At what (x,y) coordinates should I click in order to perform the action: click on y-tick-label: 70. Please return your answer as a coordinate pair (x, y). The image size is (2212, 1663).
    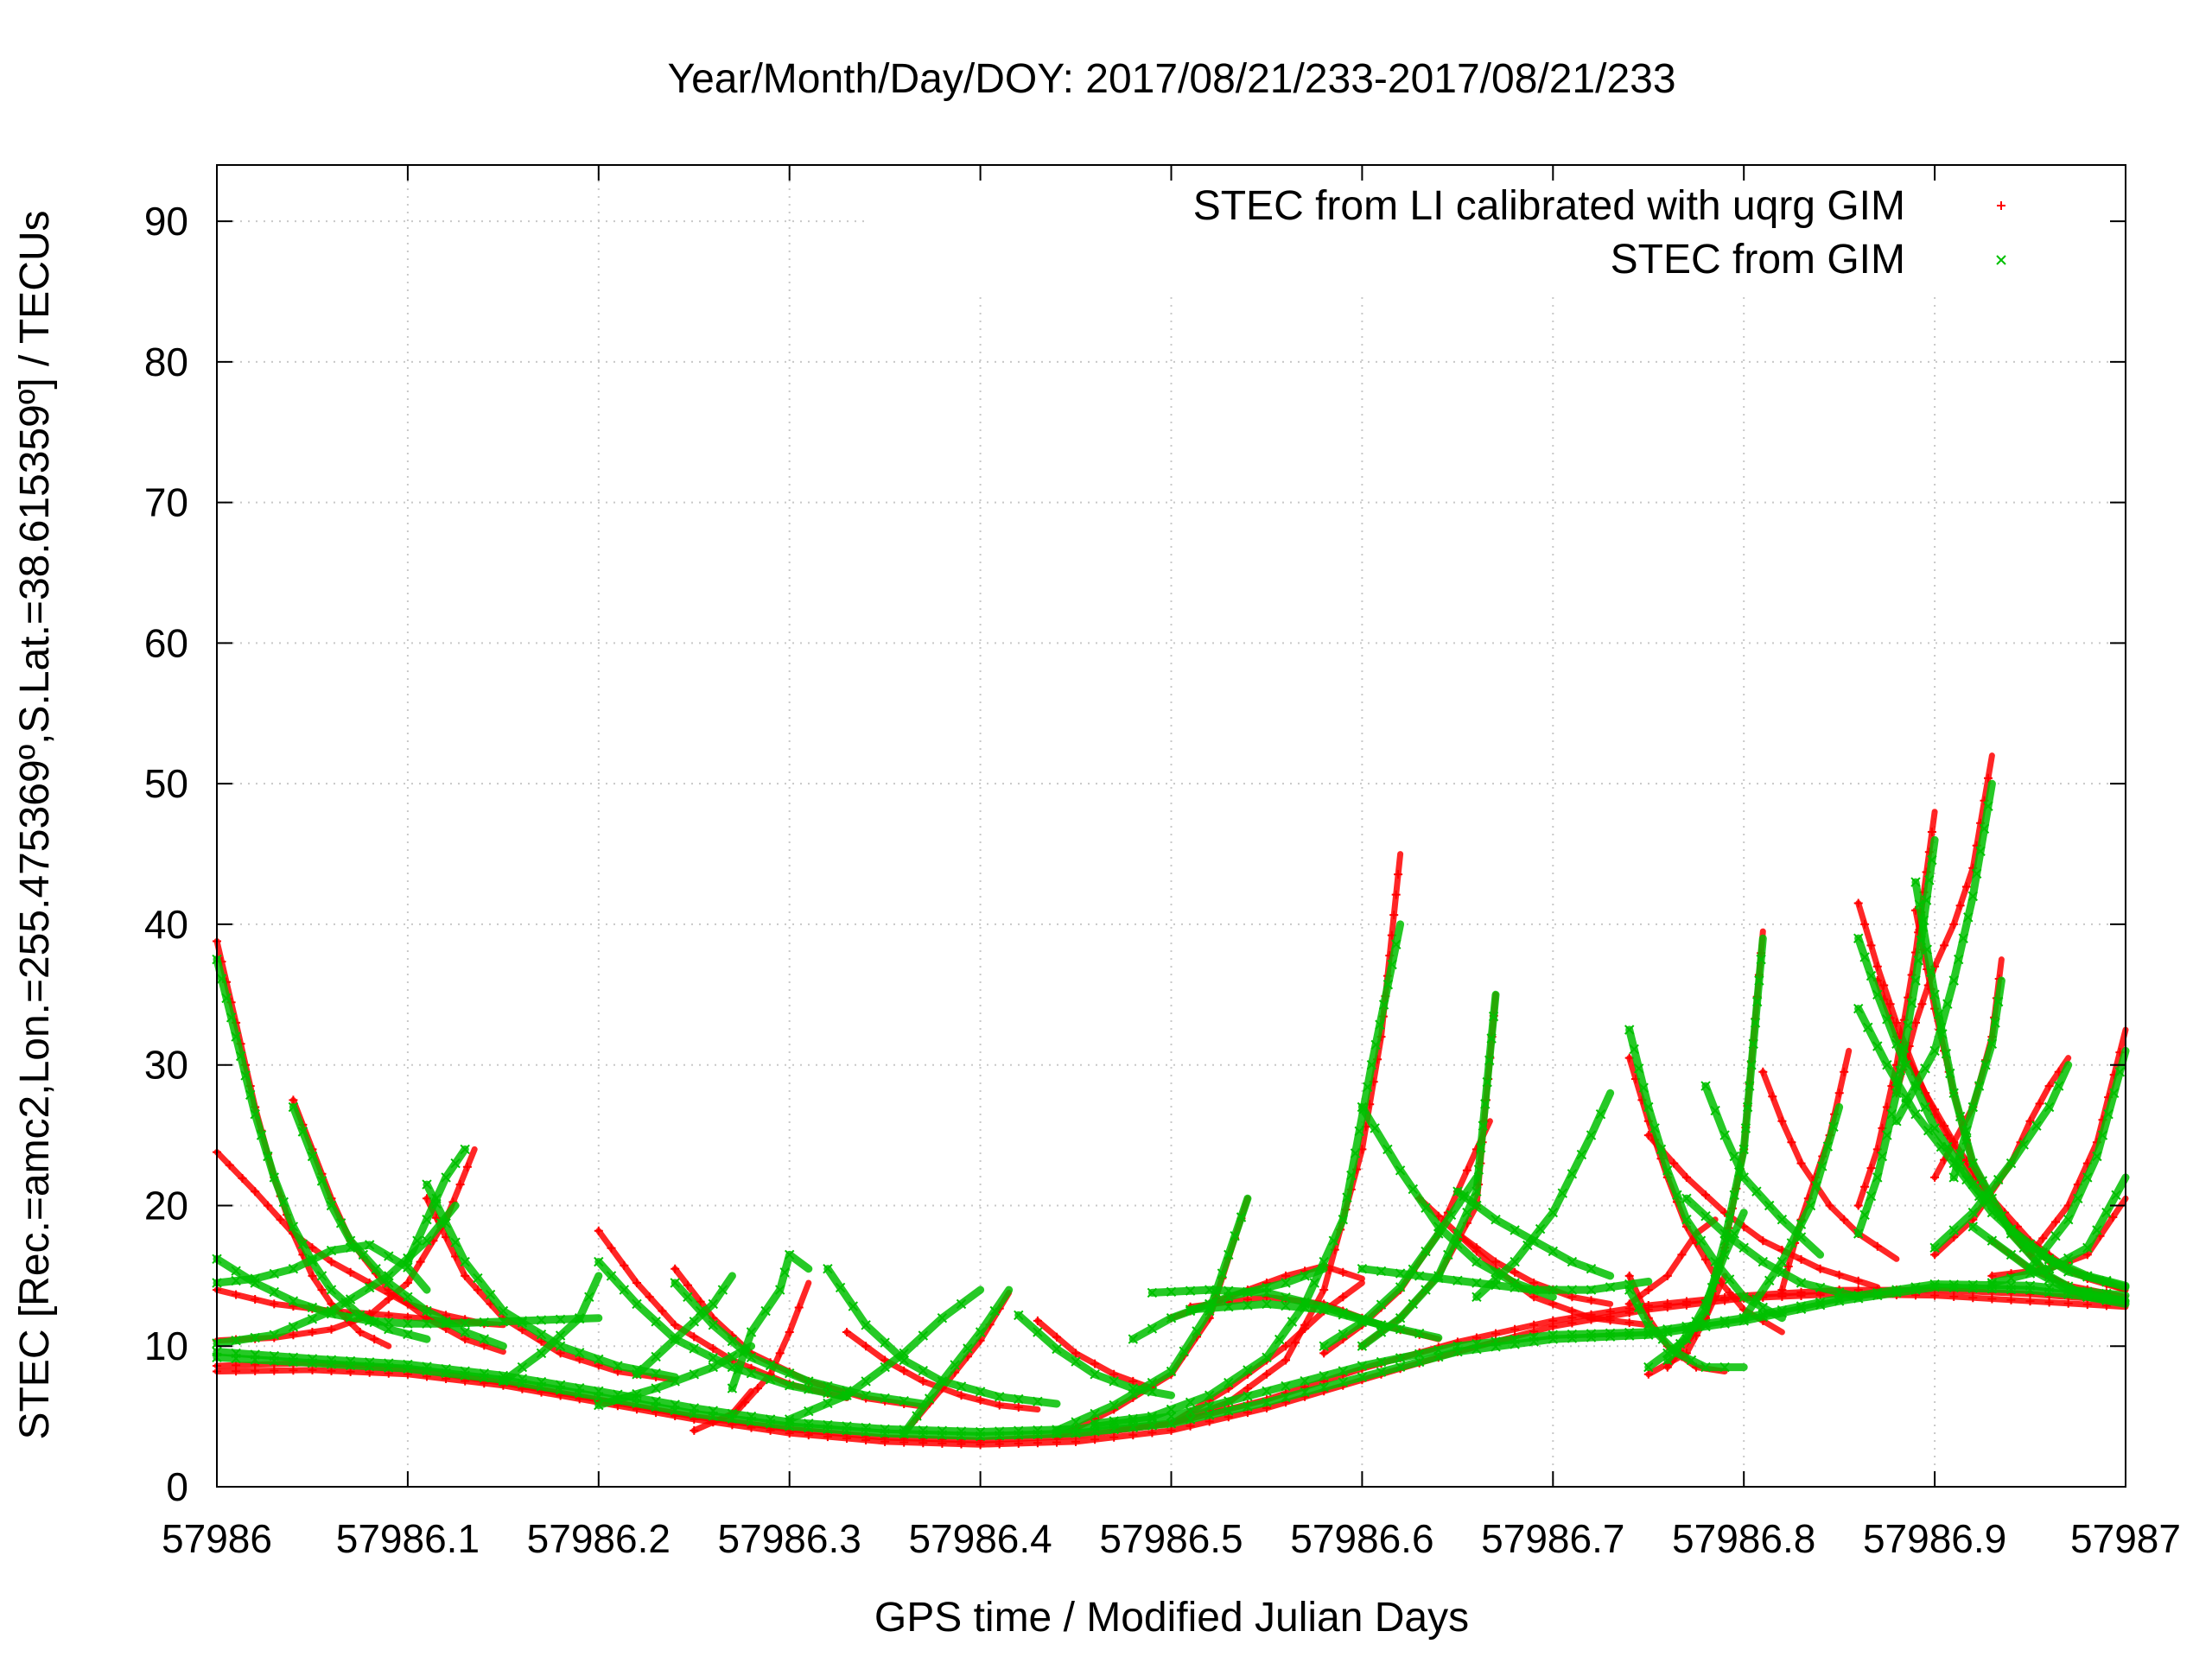
    Looking at the image, I should click on (166, 503).